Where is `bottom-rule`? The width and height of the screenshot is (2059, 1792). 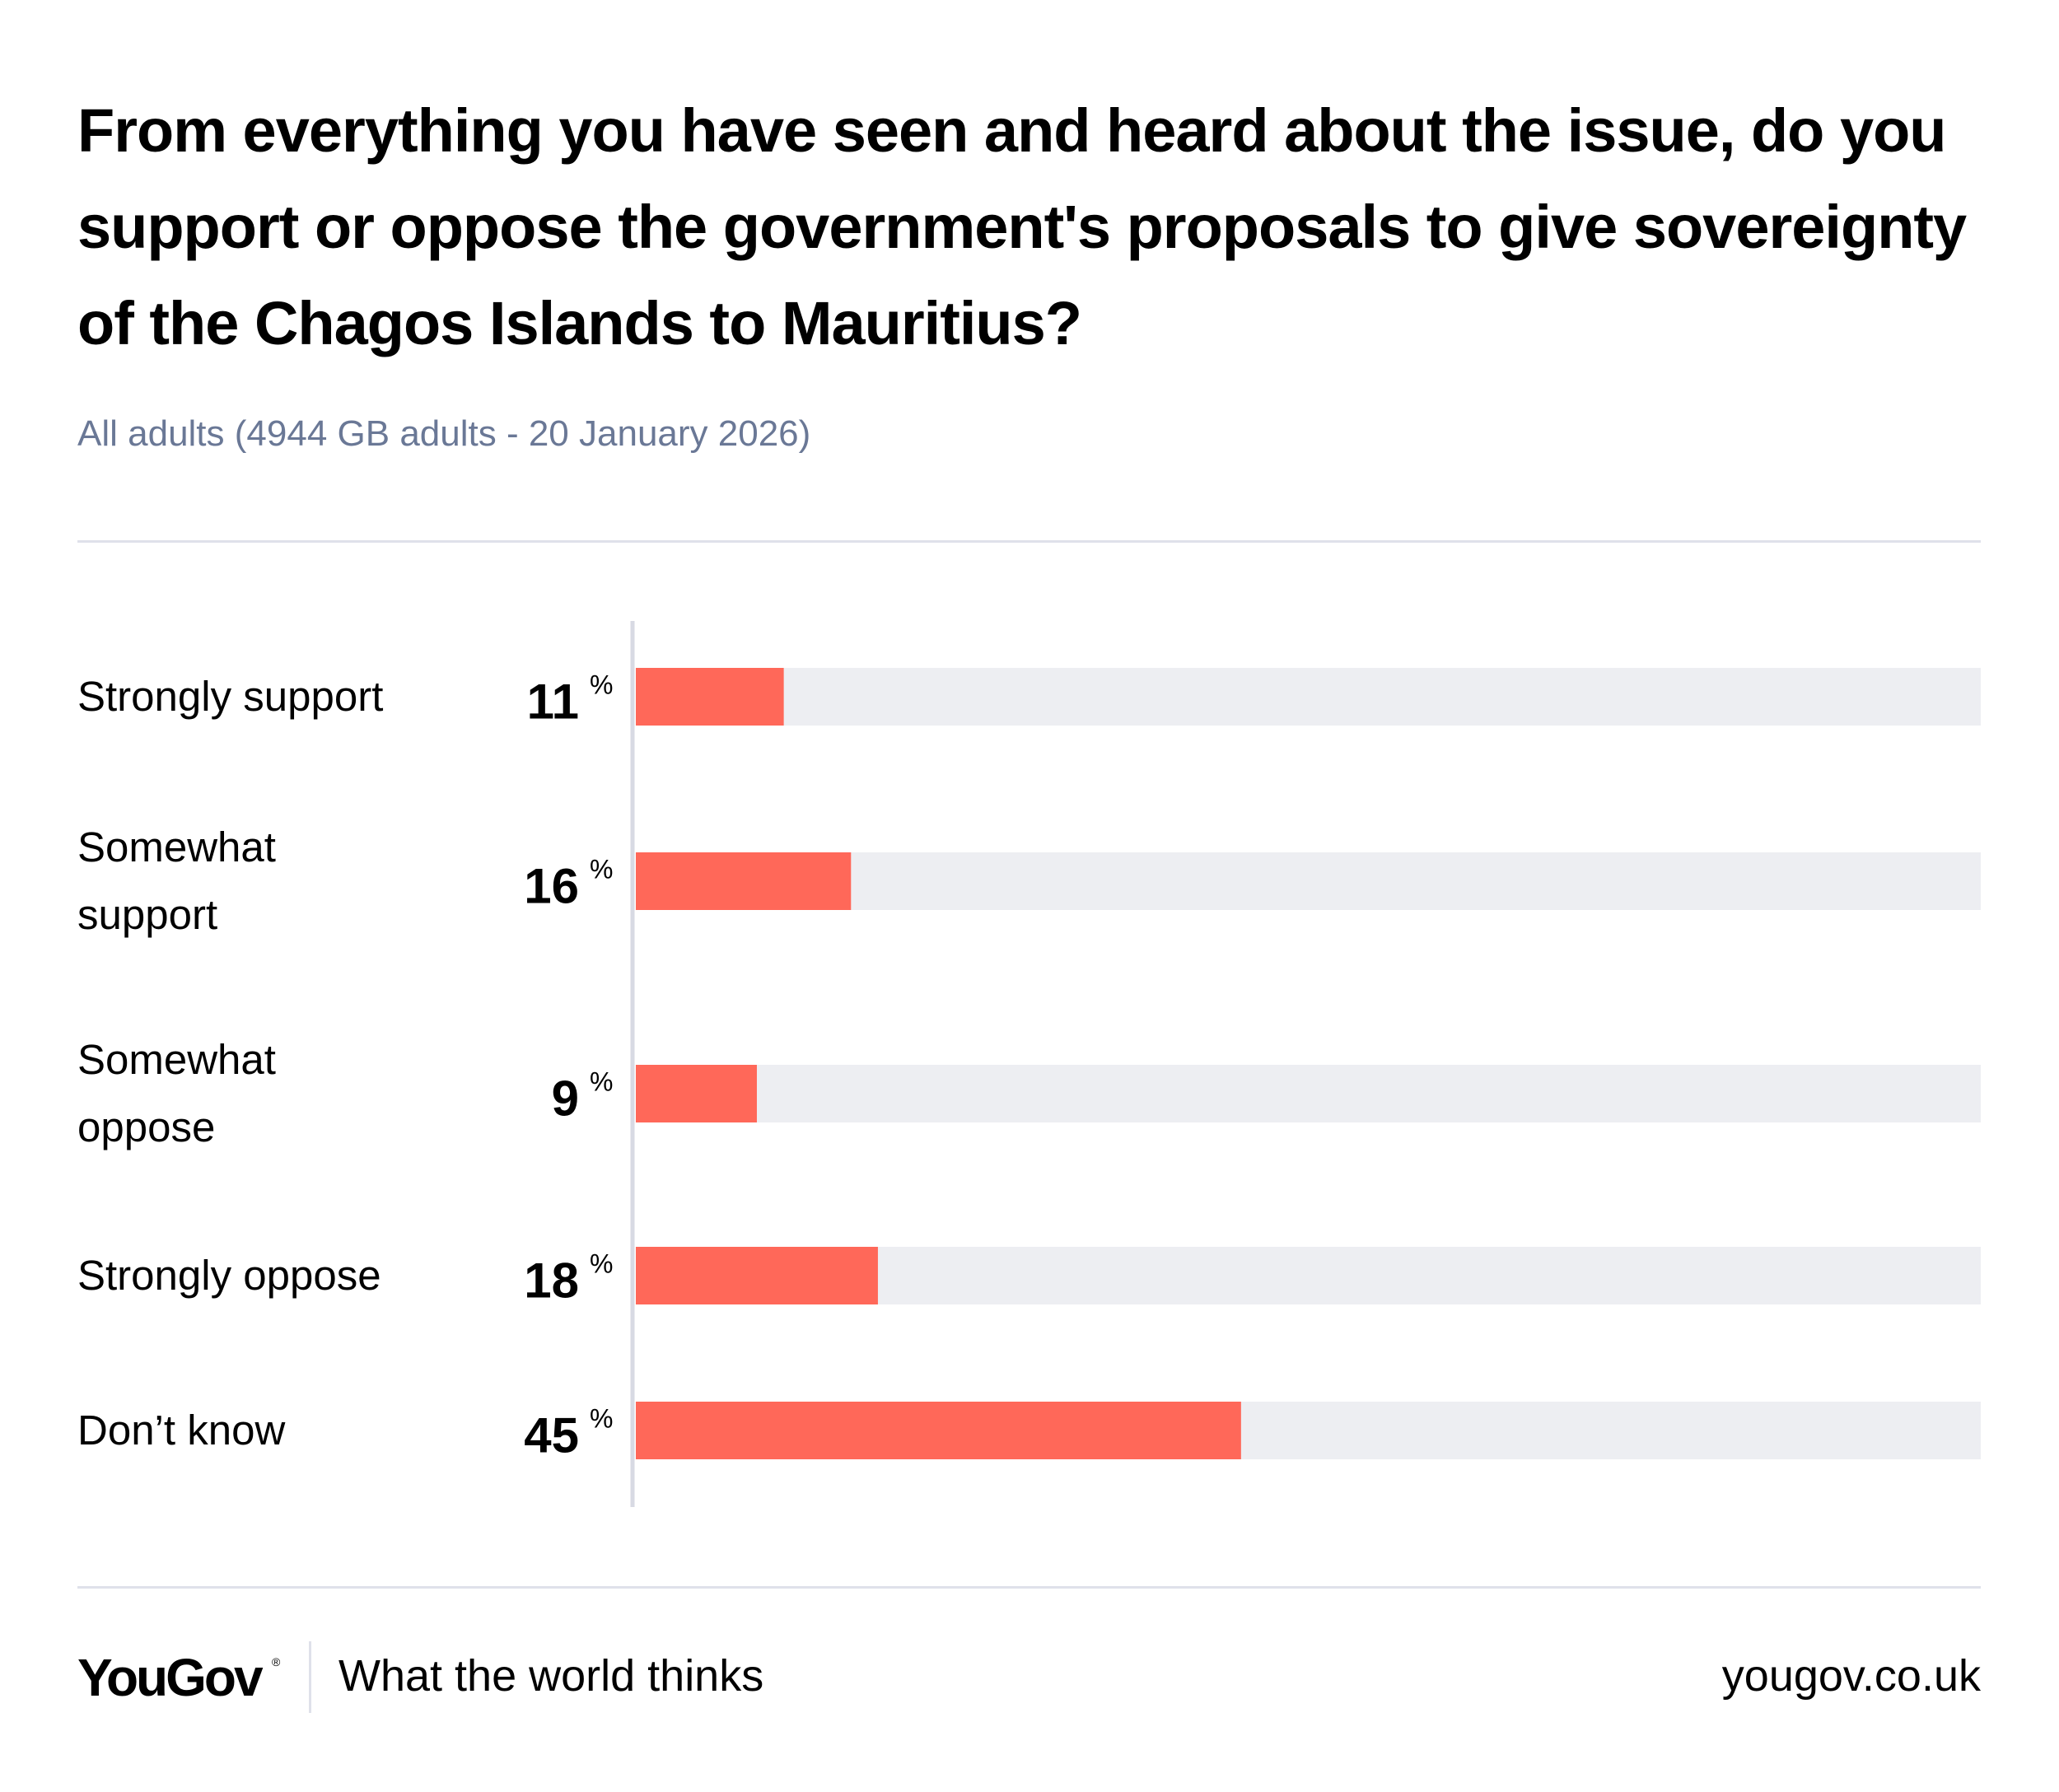
bottom-rule is located at coordinates (1029, 1587).